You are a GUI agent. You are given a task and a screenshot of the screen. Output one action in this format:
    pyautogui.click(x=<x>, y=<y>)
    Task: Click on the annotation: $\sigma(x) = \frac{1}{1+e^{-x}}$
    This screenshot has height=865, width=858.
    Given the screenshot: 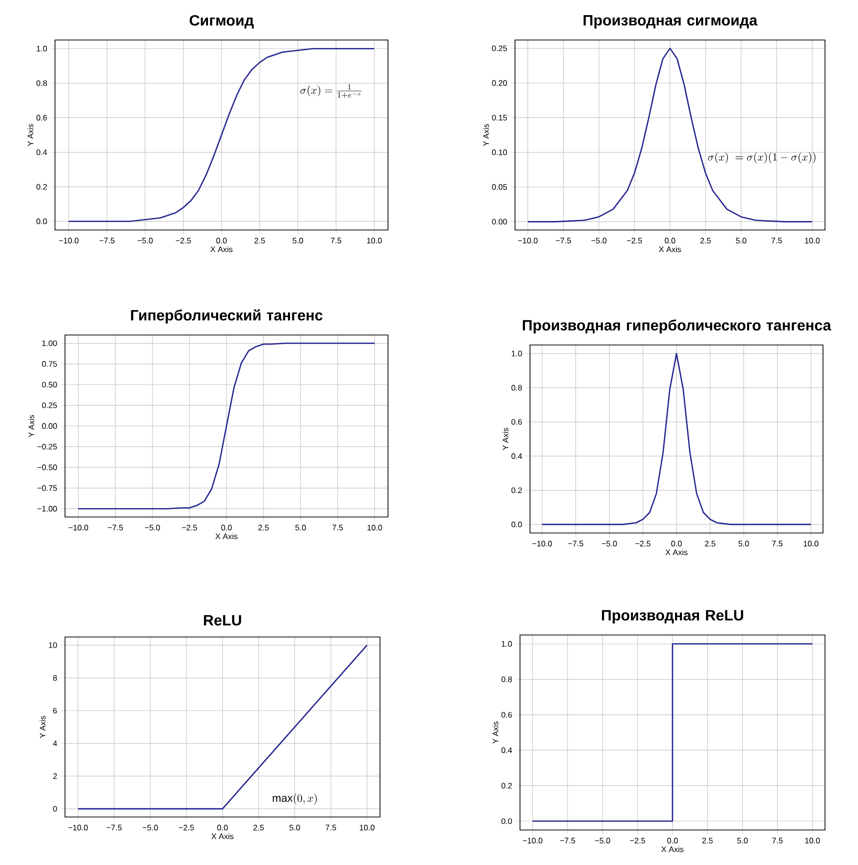 What is the action you would take?
    pyautogui.click(x=331, y=91)
    